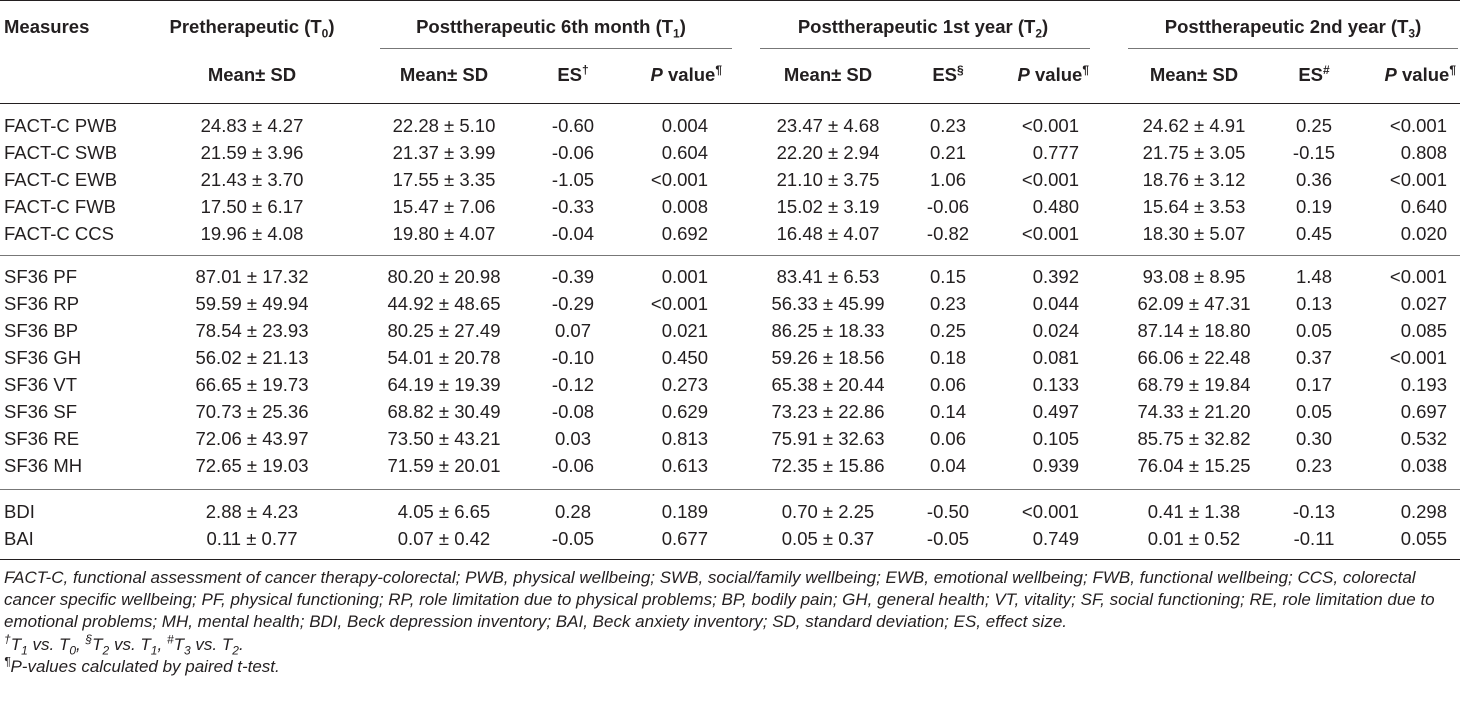 The image size is (1460, 702). Describe the element at coordinates (1055, 538) in the screenshot. I see `cell-t2-p: 0.749` at that location.